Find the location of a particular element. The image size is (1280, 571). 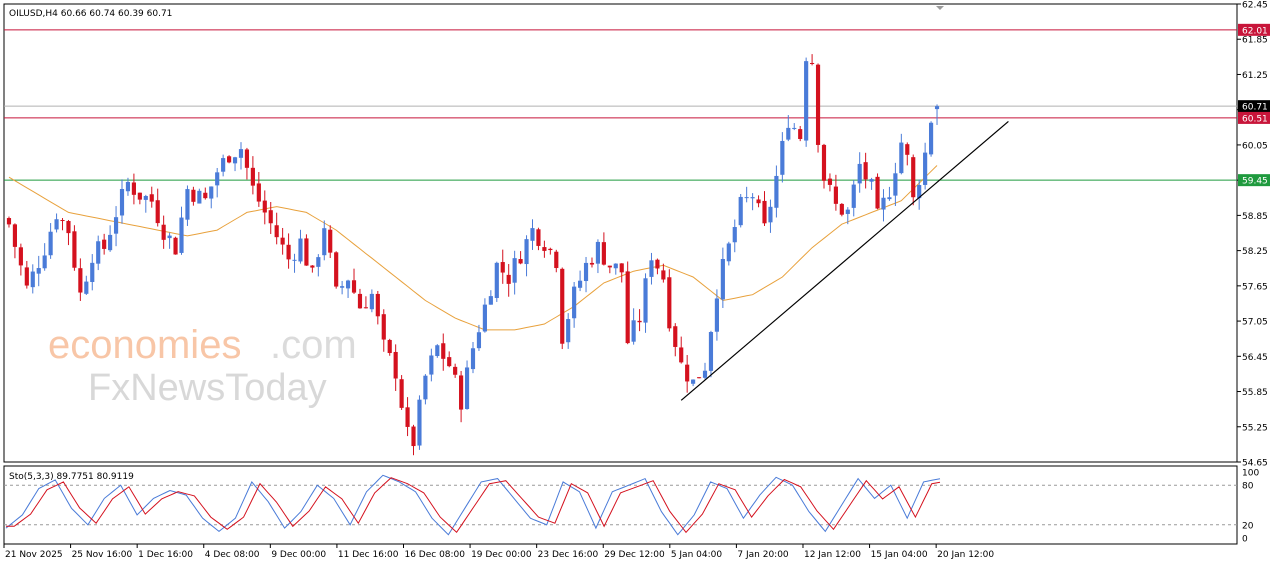

time-tick-label: 4 Dec 08:00 is located at coordinates (232, 555).